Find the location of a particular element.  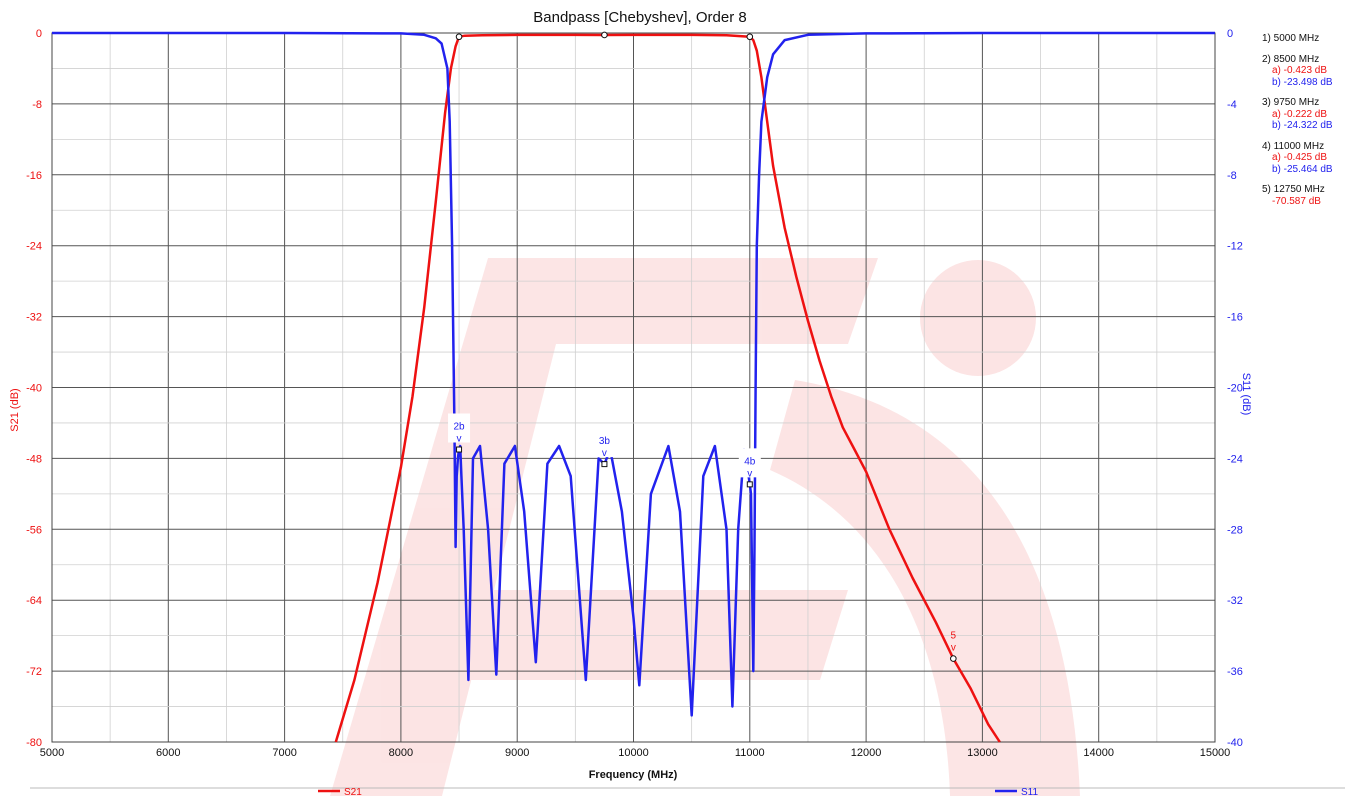

right-axis-ticks: 0 -4 -8 -12 -16 -20 -24 -28 -32 -36 -40 is located at coordinates (1235, 388).